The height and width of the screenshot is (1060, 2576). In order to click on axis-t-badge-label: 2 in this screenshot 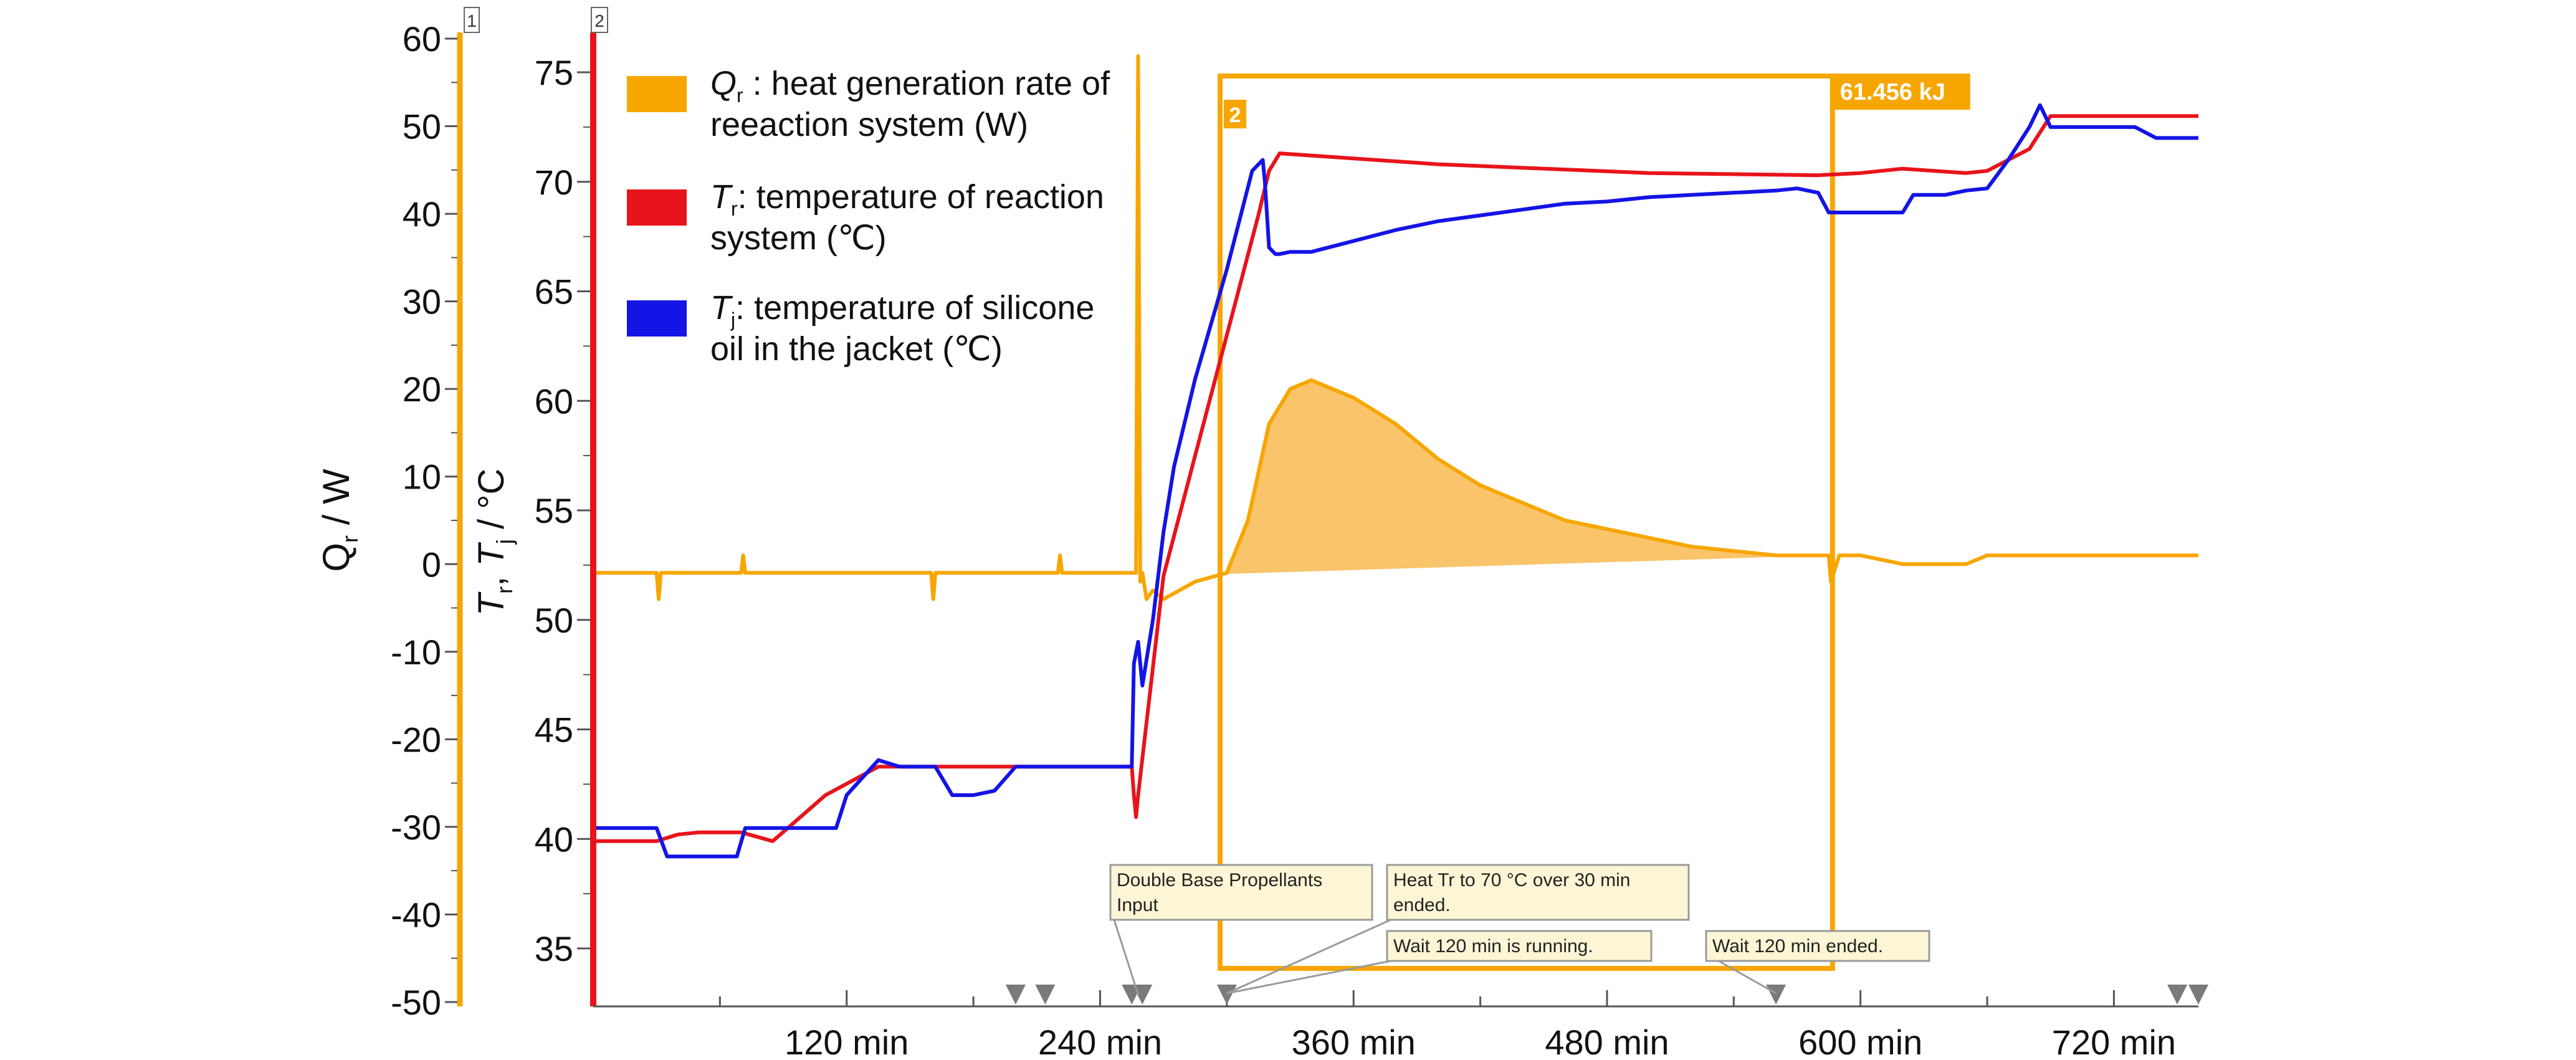, I will do `click(599, 21)`.